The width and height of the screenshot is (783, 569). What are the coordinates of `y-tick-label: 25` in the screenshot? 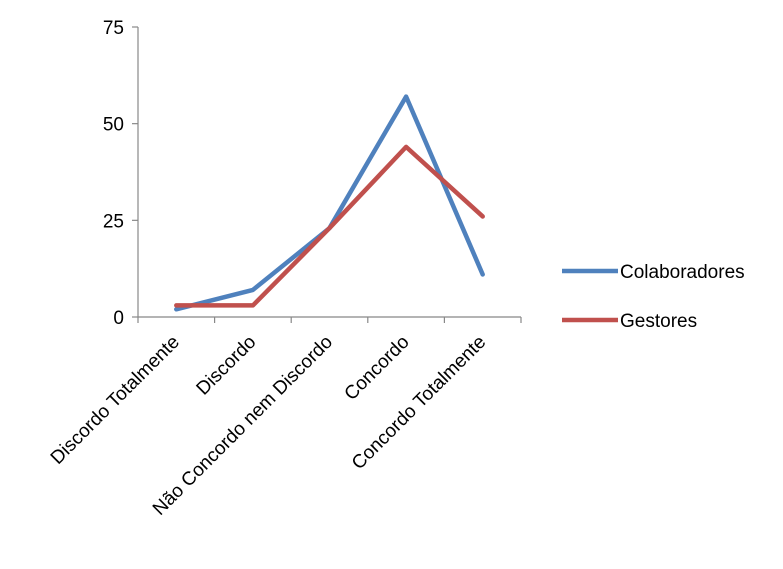 It's located at (113, 221).